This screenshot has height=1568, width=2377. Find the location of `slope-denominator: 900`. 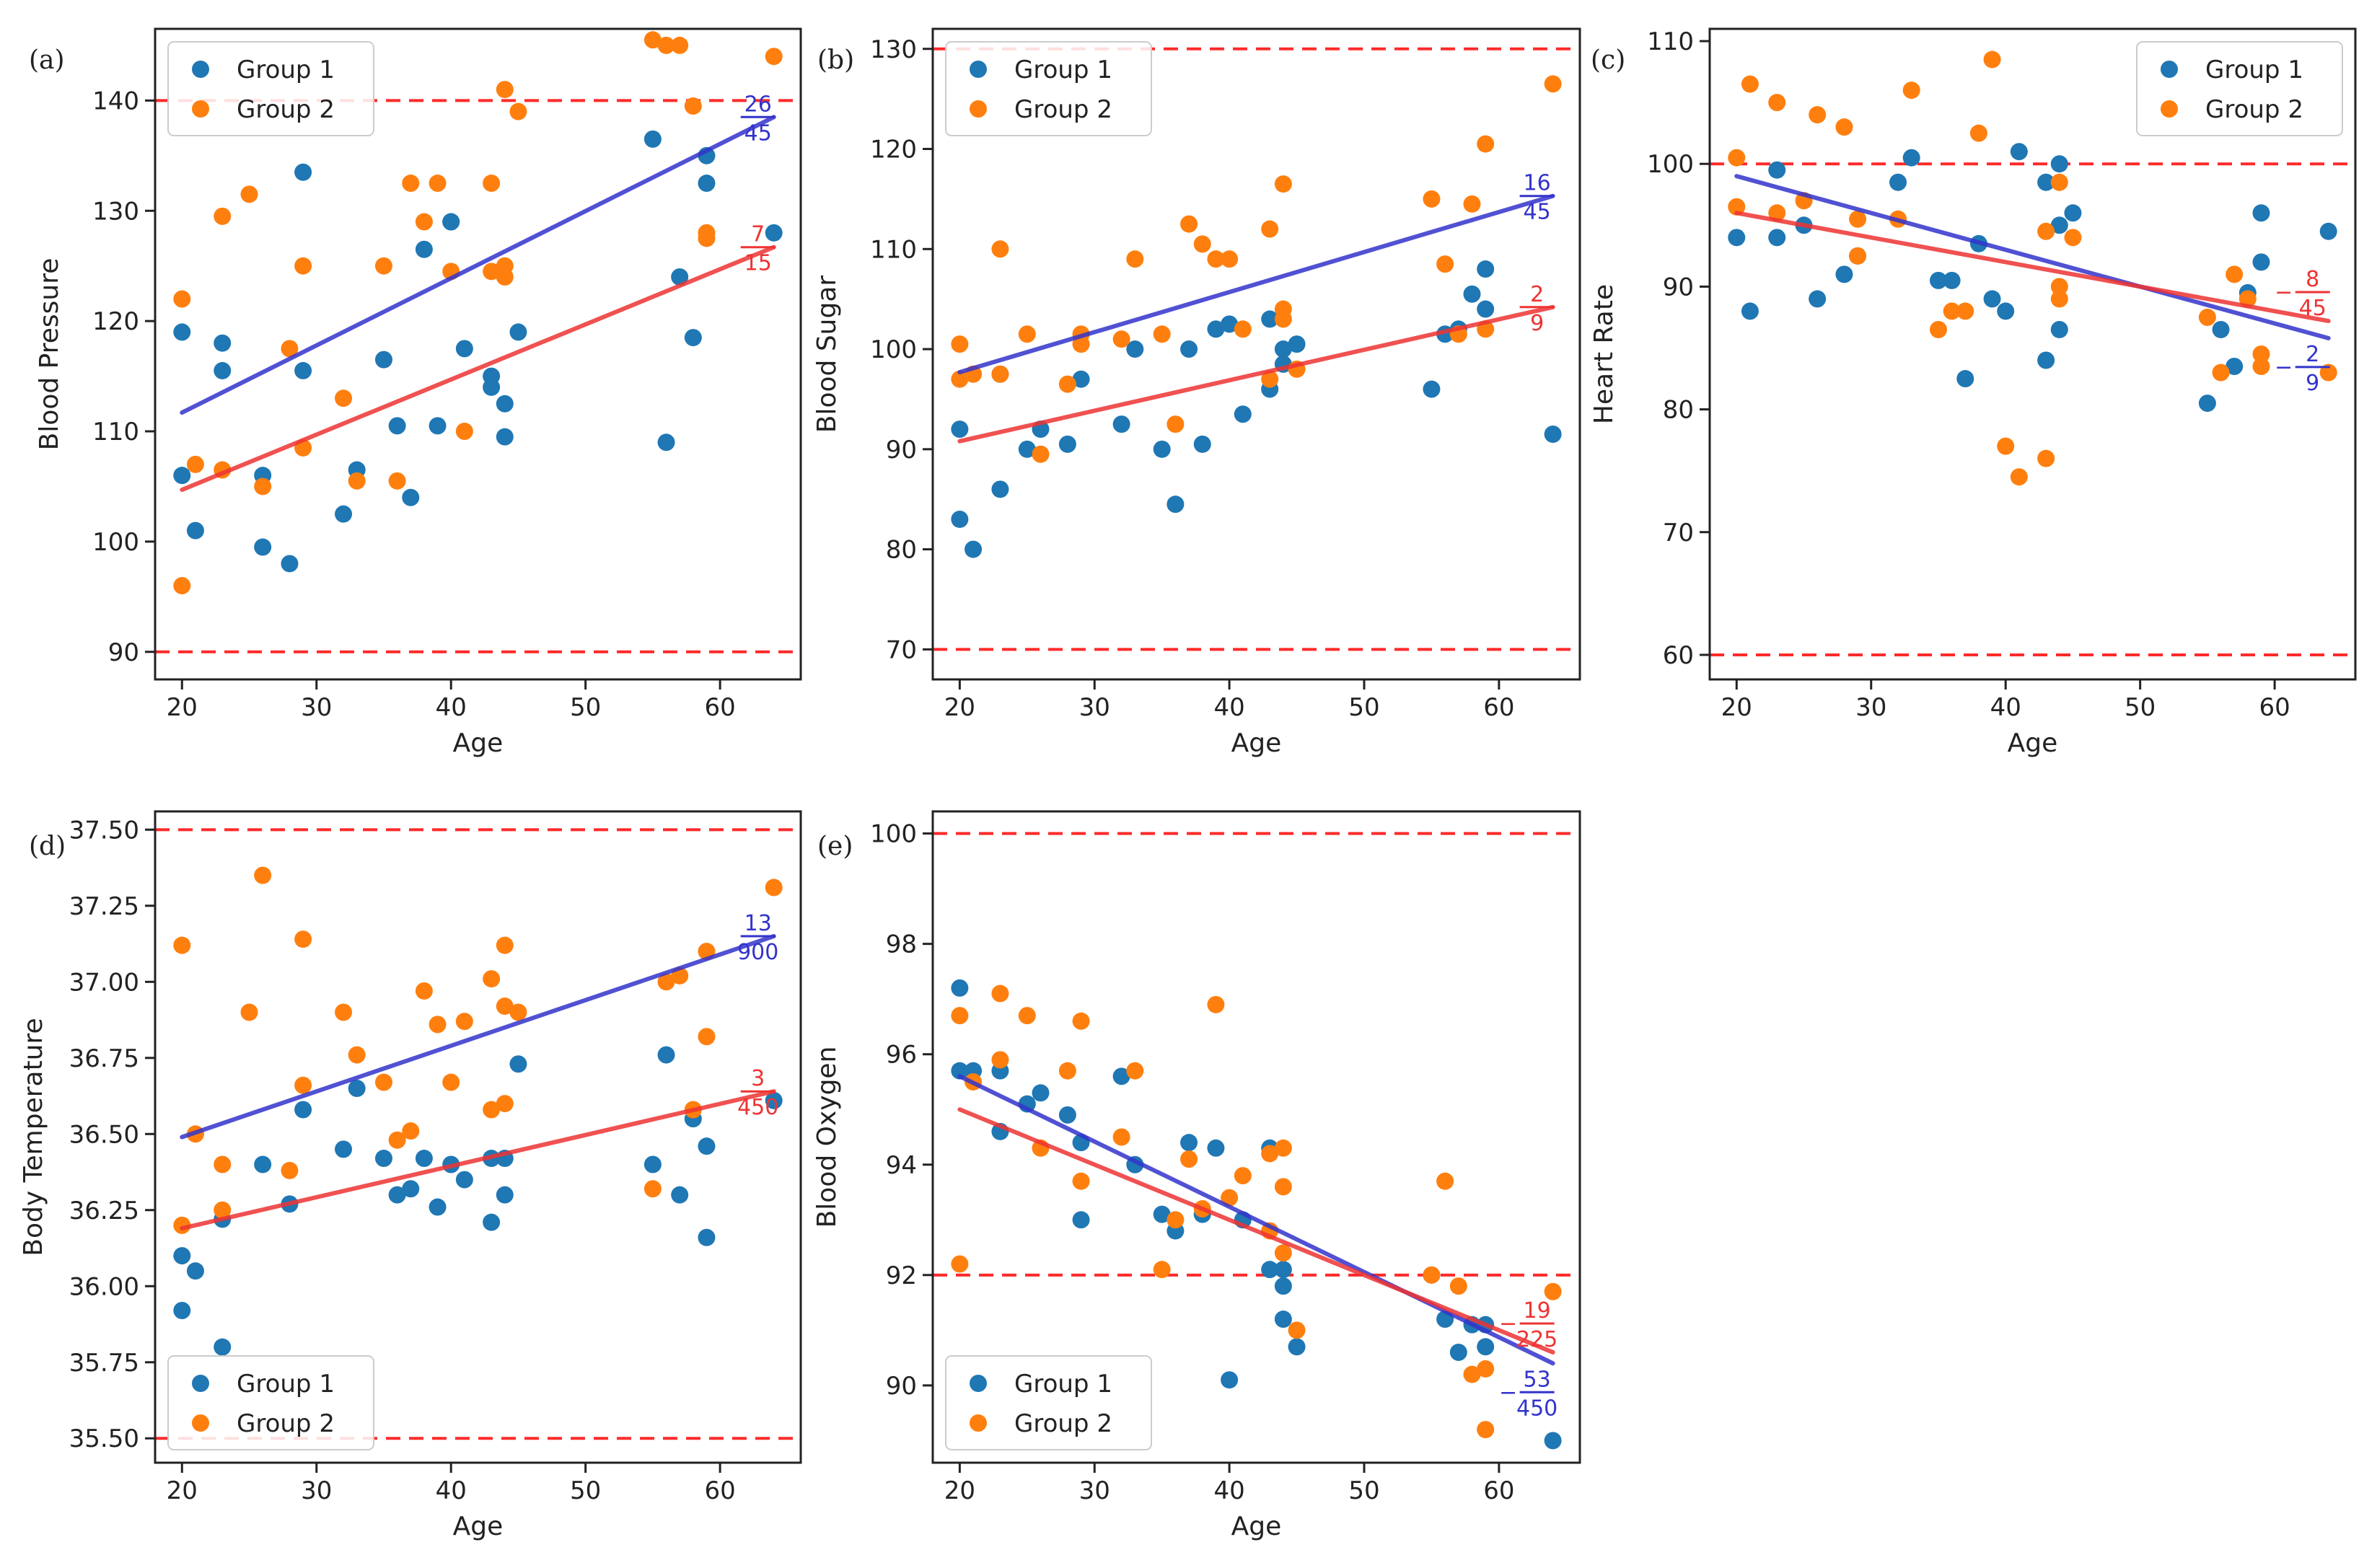

slope-denominator: 900 is located at coordinates (757, 953).